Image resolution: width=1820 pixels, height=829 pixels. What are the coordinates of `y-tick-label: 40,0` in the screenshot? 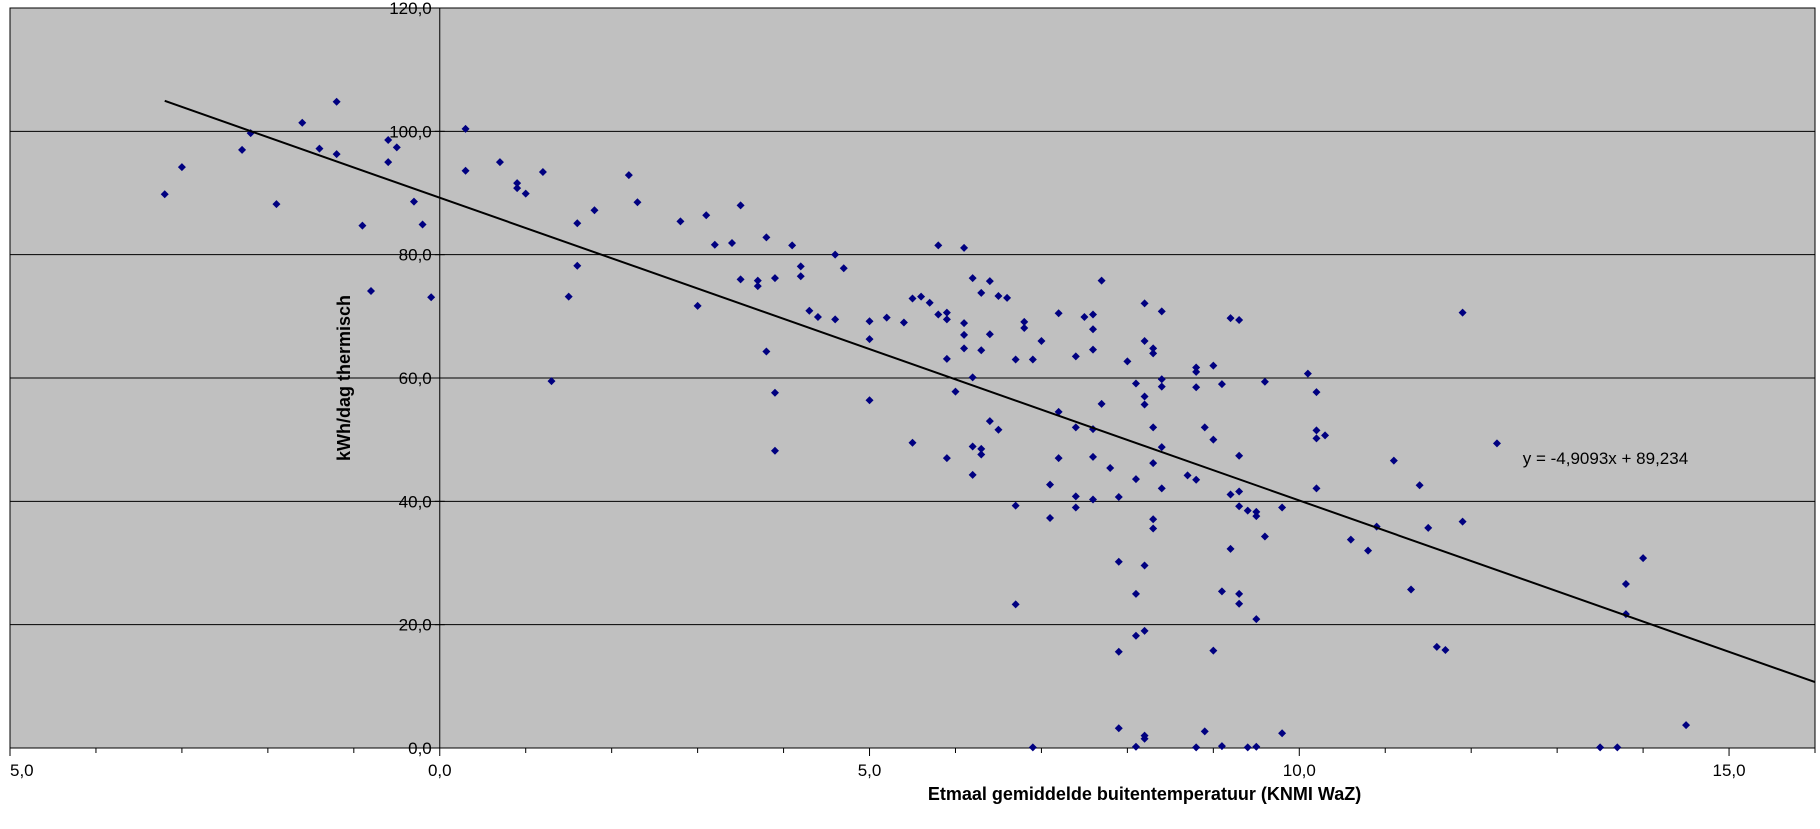 It's located at (415, 501).